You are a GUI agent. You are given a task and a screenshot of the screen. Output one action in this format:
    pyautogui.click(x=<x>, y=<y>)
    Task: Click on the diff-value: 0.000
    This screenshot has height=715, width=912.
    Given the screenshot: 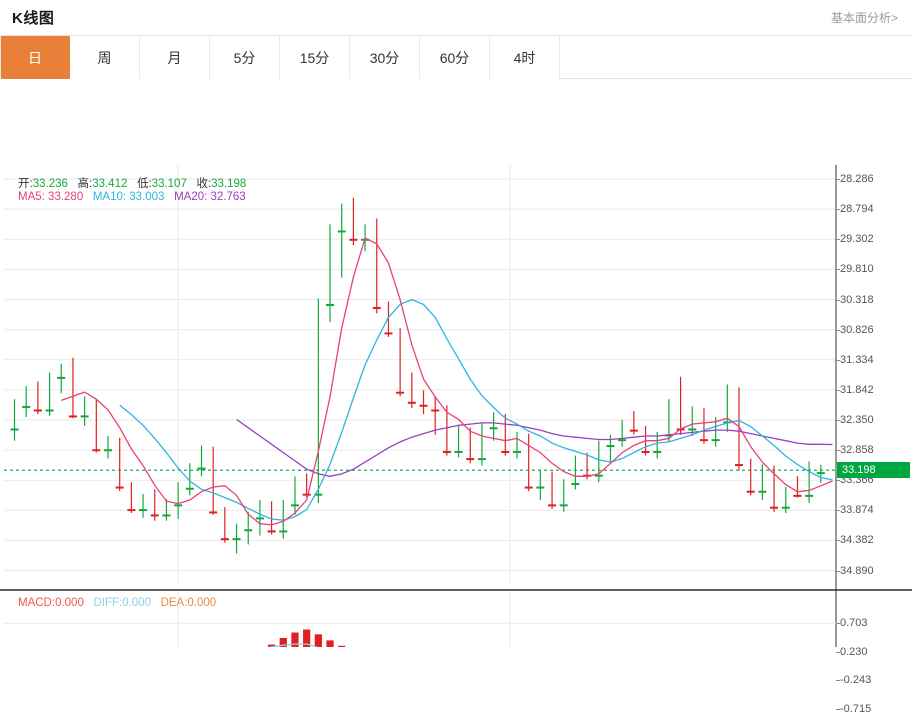 What is the action you would take?
    pyautogui.click(x=136, y=603)
    